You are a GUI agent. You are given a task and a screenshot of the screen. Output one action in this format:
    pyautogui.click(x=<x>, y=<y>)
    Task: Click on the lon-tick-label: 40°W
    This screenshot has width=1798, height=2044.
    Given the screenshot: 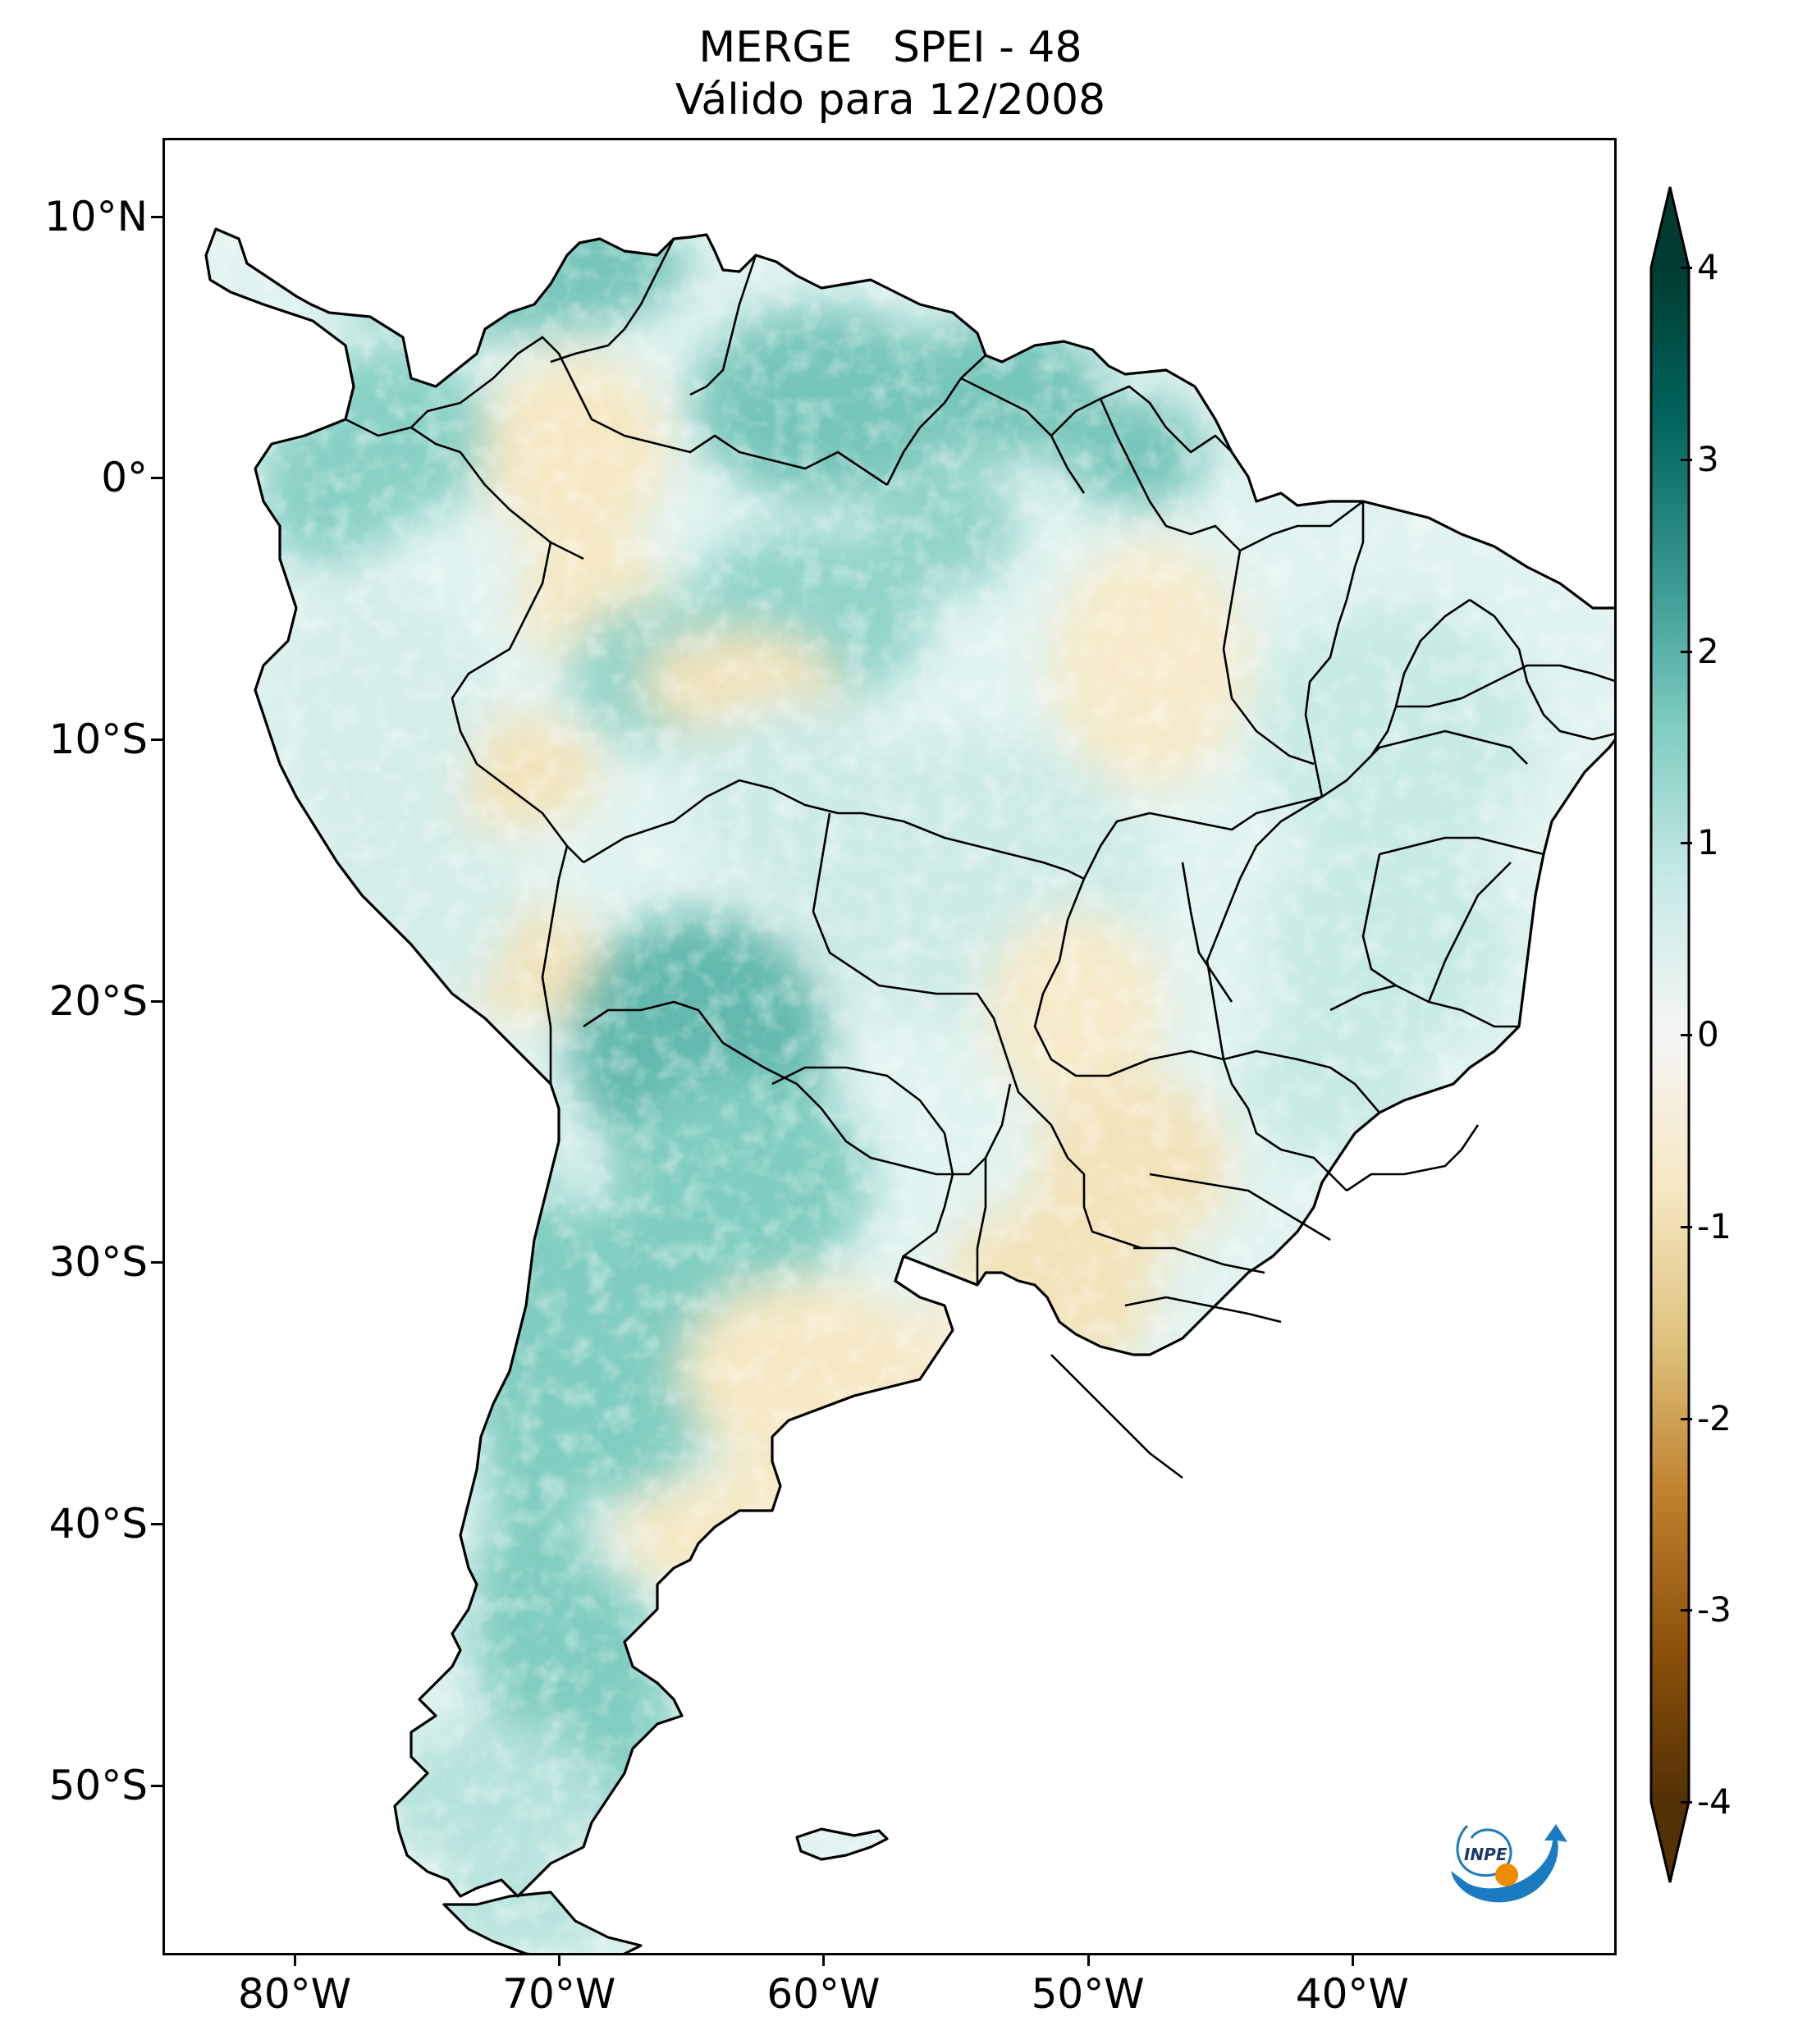 What is the action you would take?
    pyautogui.click(x=1352, y=1994)
    